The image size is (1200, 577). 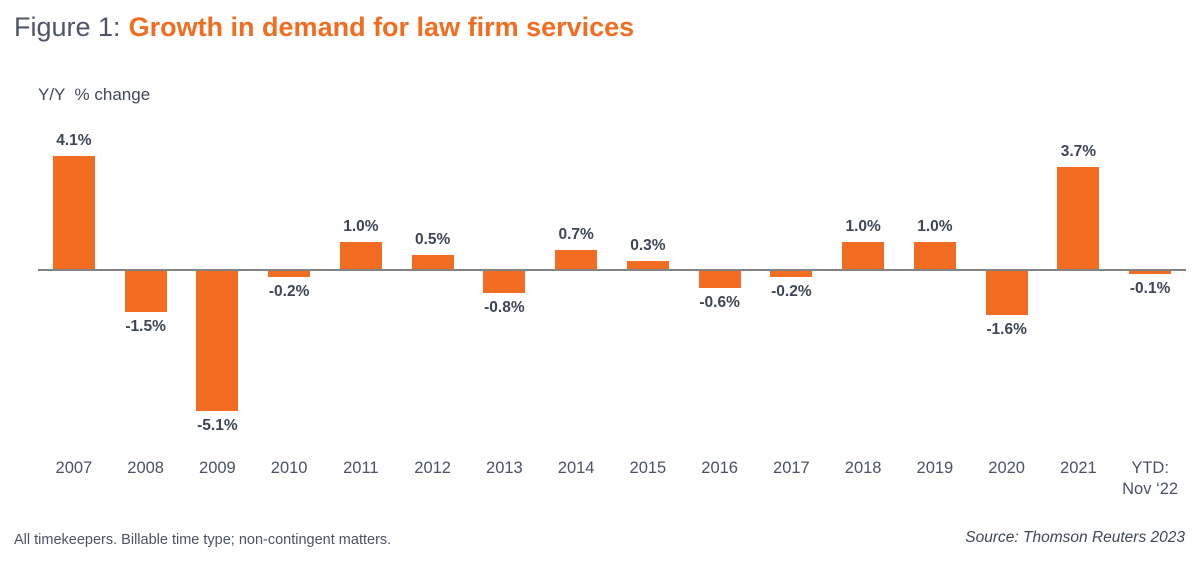 I want to click on source-attribution: Source: Thomson Reuters 2023, so click(x=1075, y=537).